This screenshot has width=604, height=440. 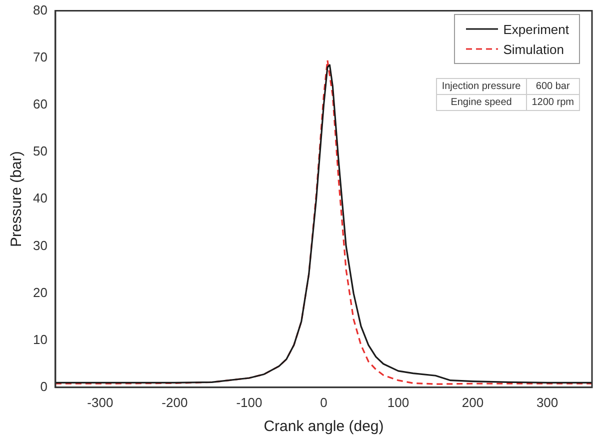 I want to click on y-axis-title: Pressure (bar), so click(x=17, y=199).